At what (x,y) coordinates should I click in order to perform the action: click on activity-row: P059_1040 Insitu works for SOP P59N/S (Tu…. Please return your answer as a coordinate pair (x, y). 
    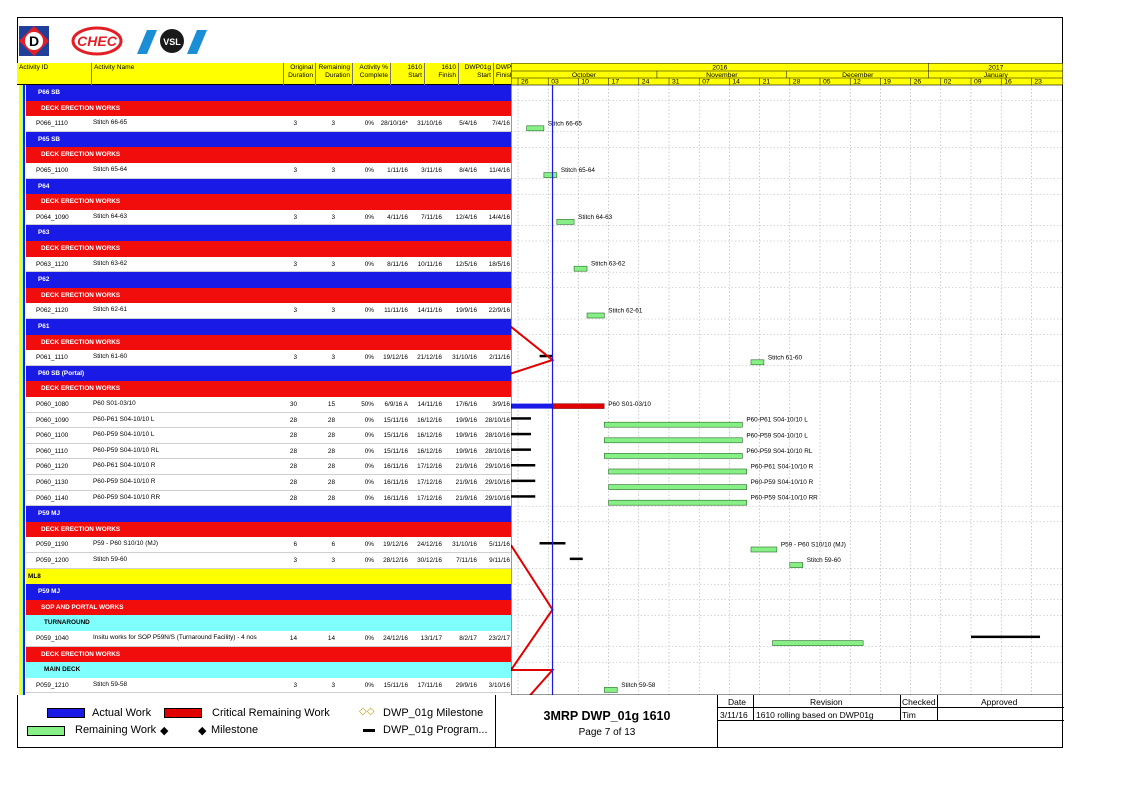
    Looking at the image, I should click on (268, 639).